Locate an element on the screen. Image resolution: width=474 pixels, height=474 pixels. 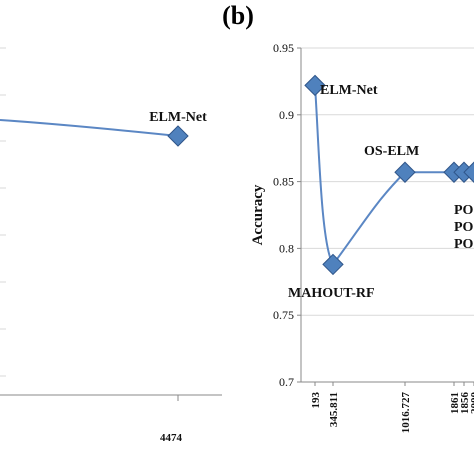
right-y-tick-label: 0.85 is located at coordinates (283, 182).